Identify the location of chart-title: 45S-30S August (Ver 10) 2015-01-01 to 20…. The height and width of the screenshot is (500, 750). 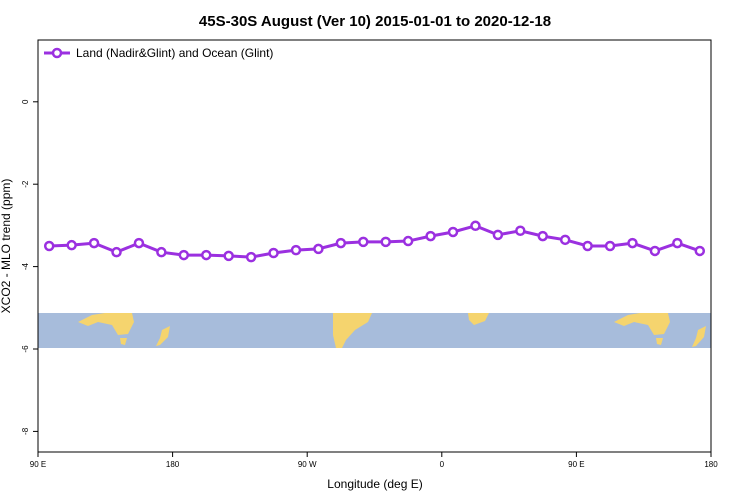
(375, 21).